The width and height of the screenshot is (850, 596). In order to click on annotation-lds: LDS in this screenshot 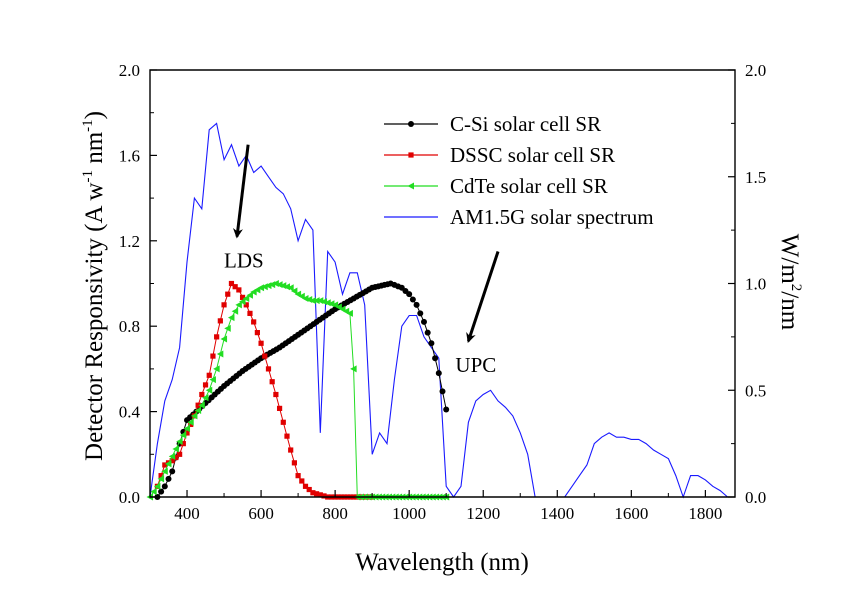, I will do `click(244, 208)`.